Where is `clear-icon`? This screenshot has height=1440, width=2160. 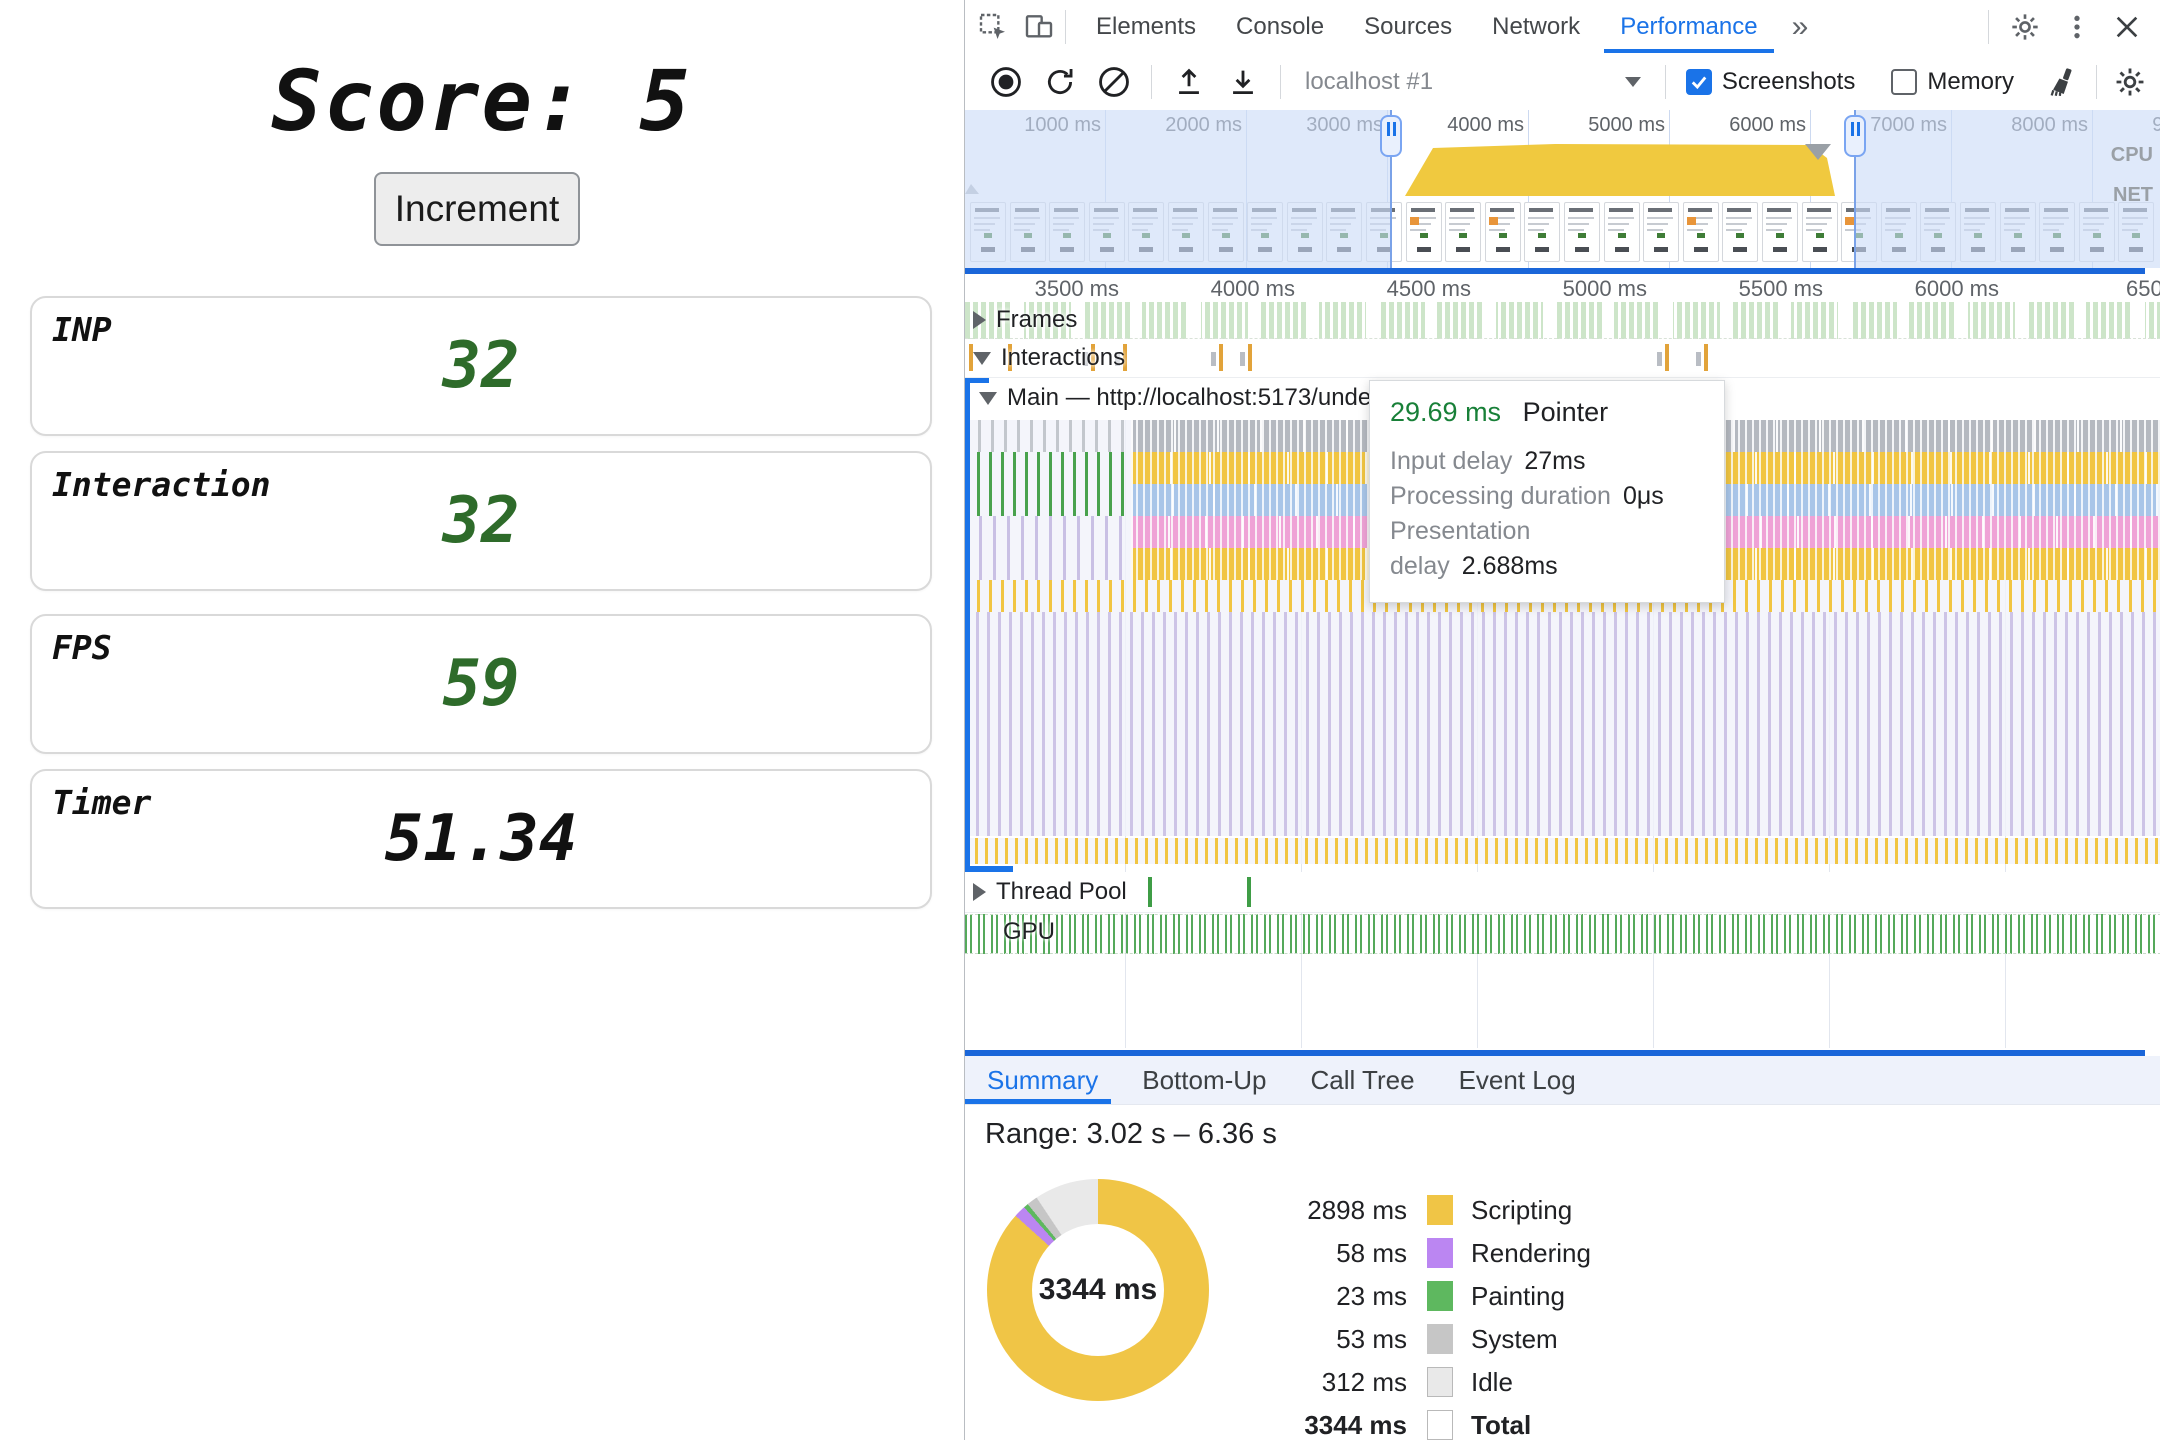 clear-icon is located at coordinates (1114, 82).